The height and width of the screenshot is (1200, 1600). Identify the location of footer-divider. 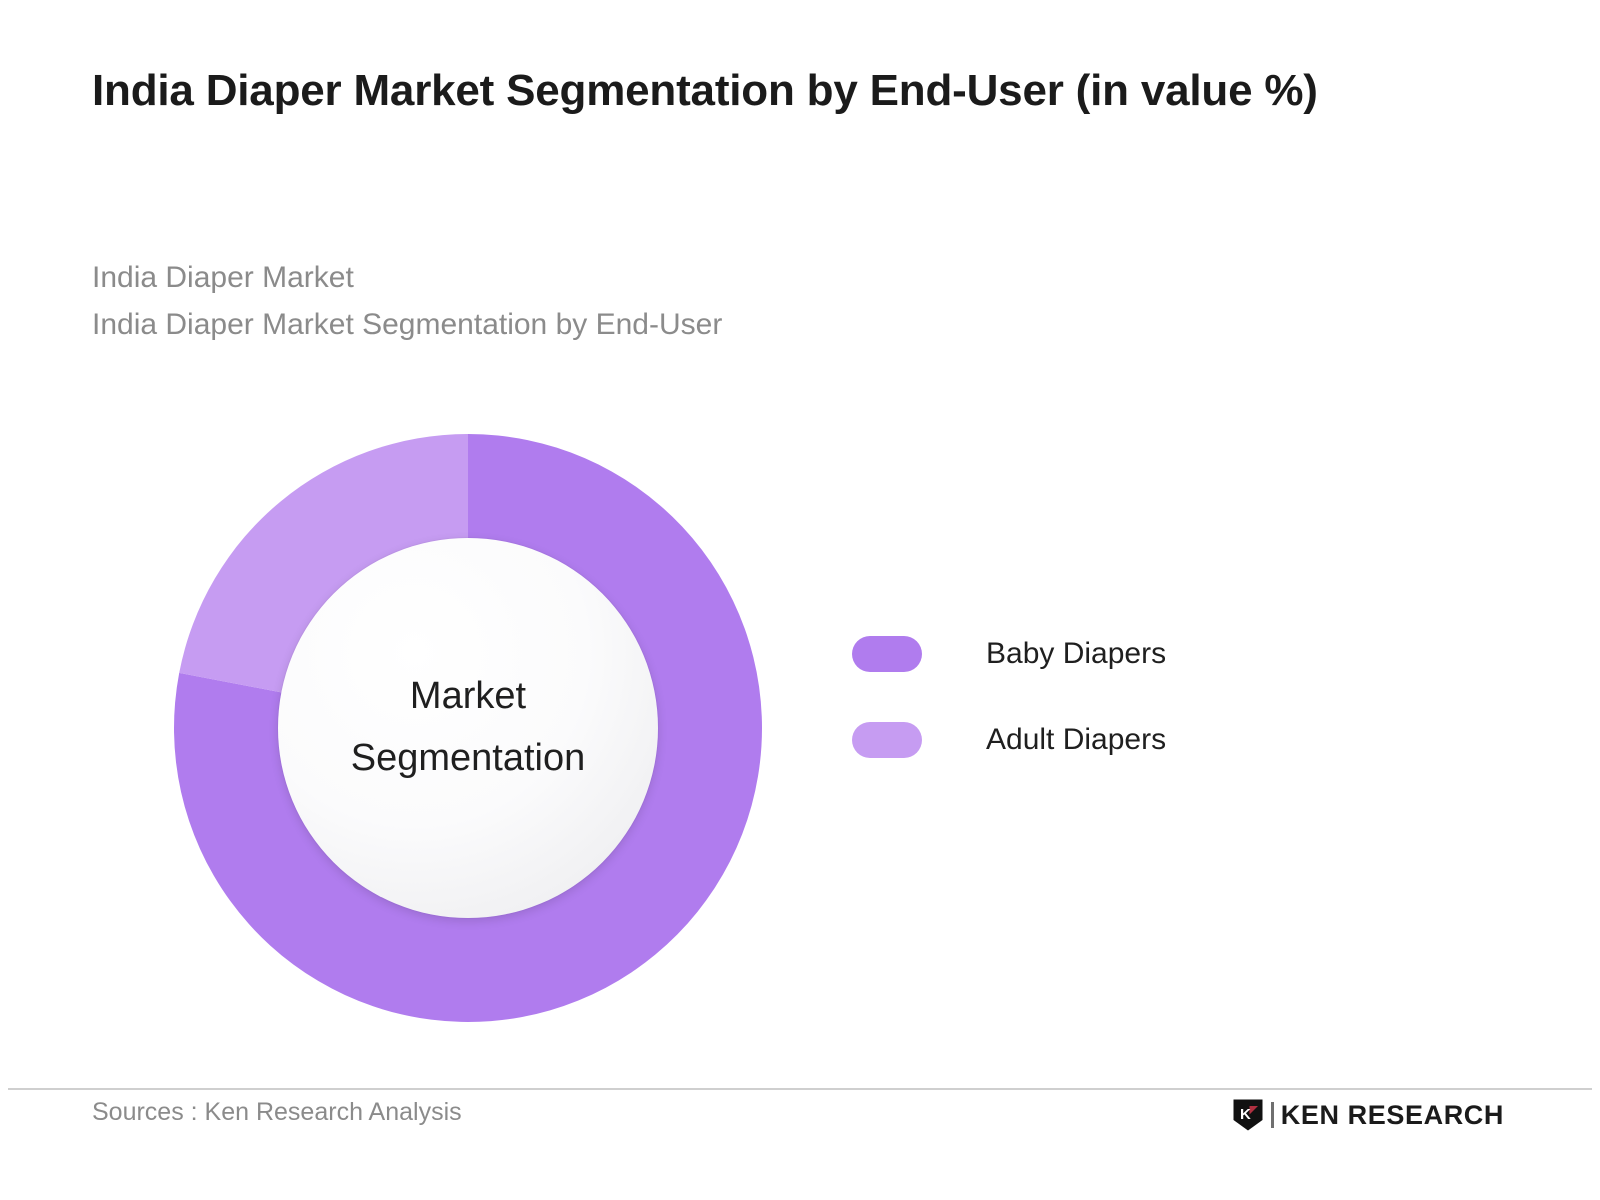
(800, 1089).